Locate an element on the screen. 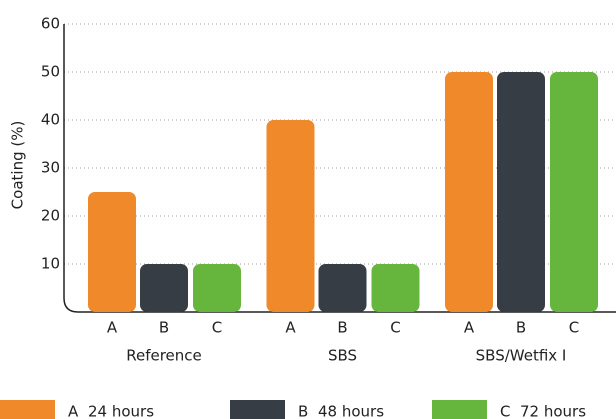 This screenshot has width=616, height=419. legend-label: 72 hours is located at coordinates (553, 411).